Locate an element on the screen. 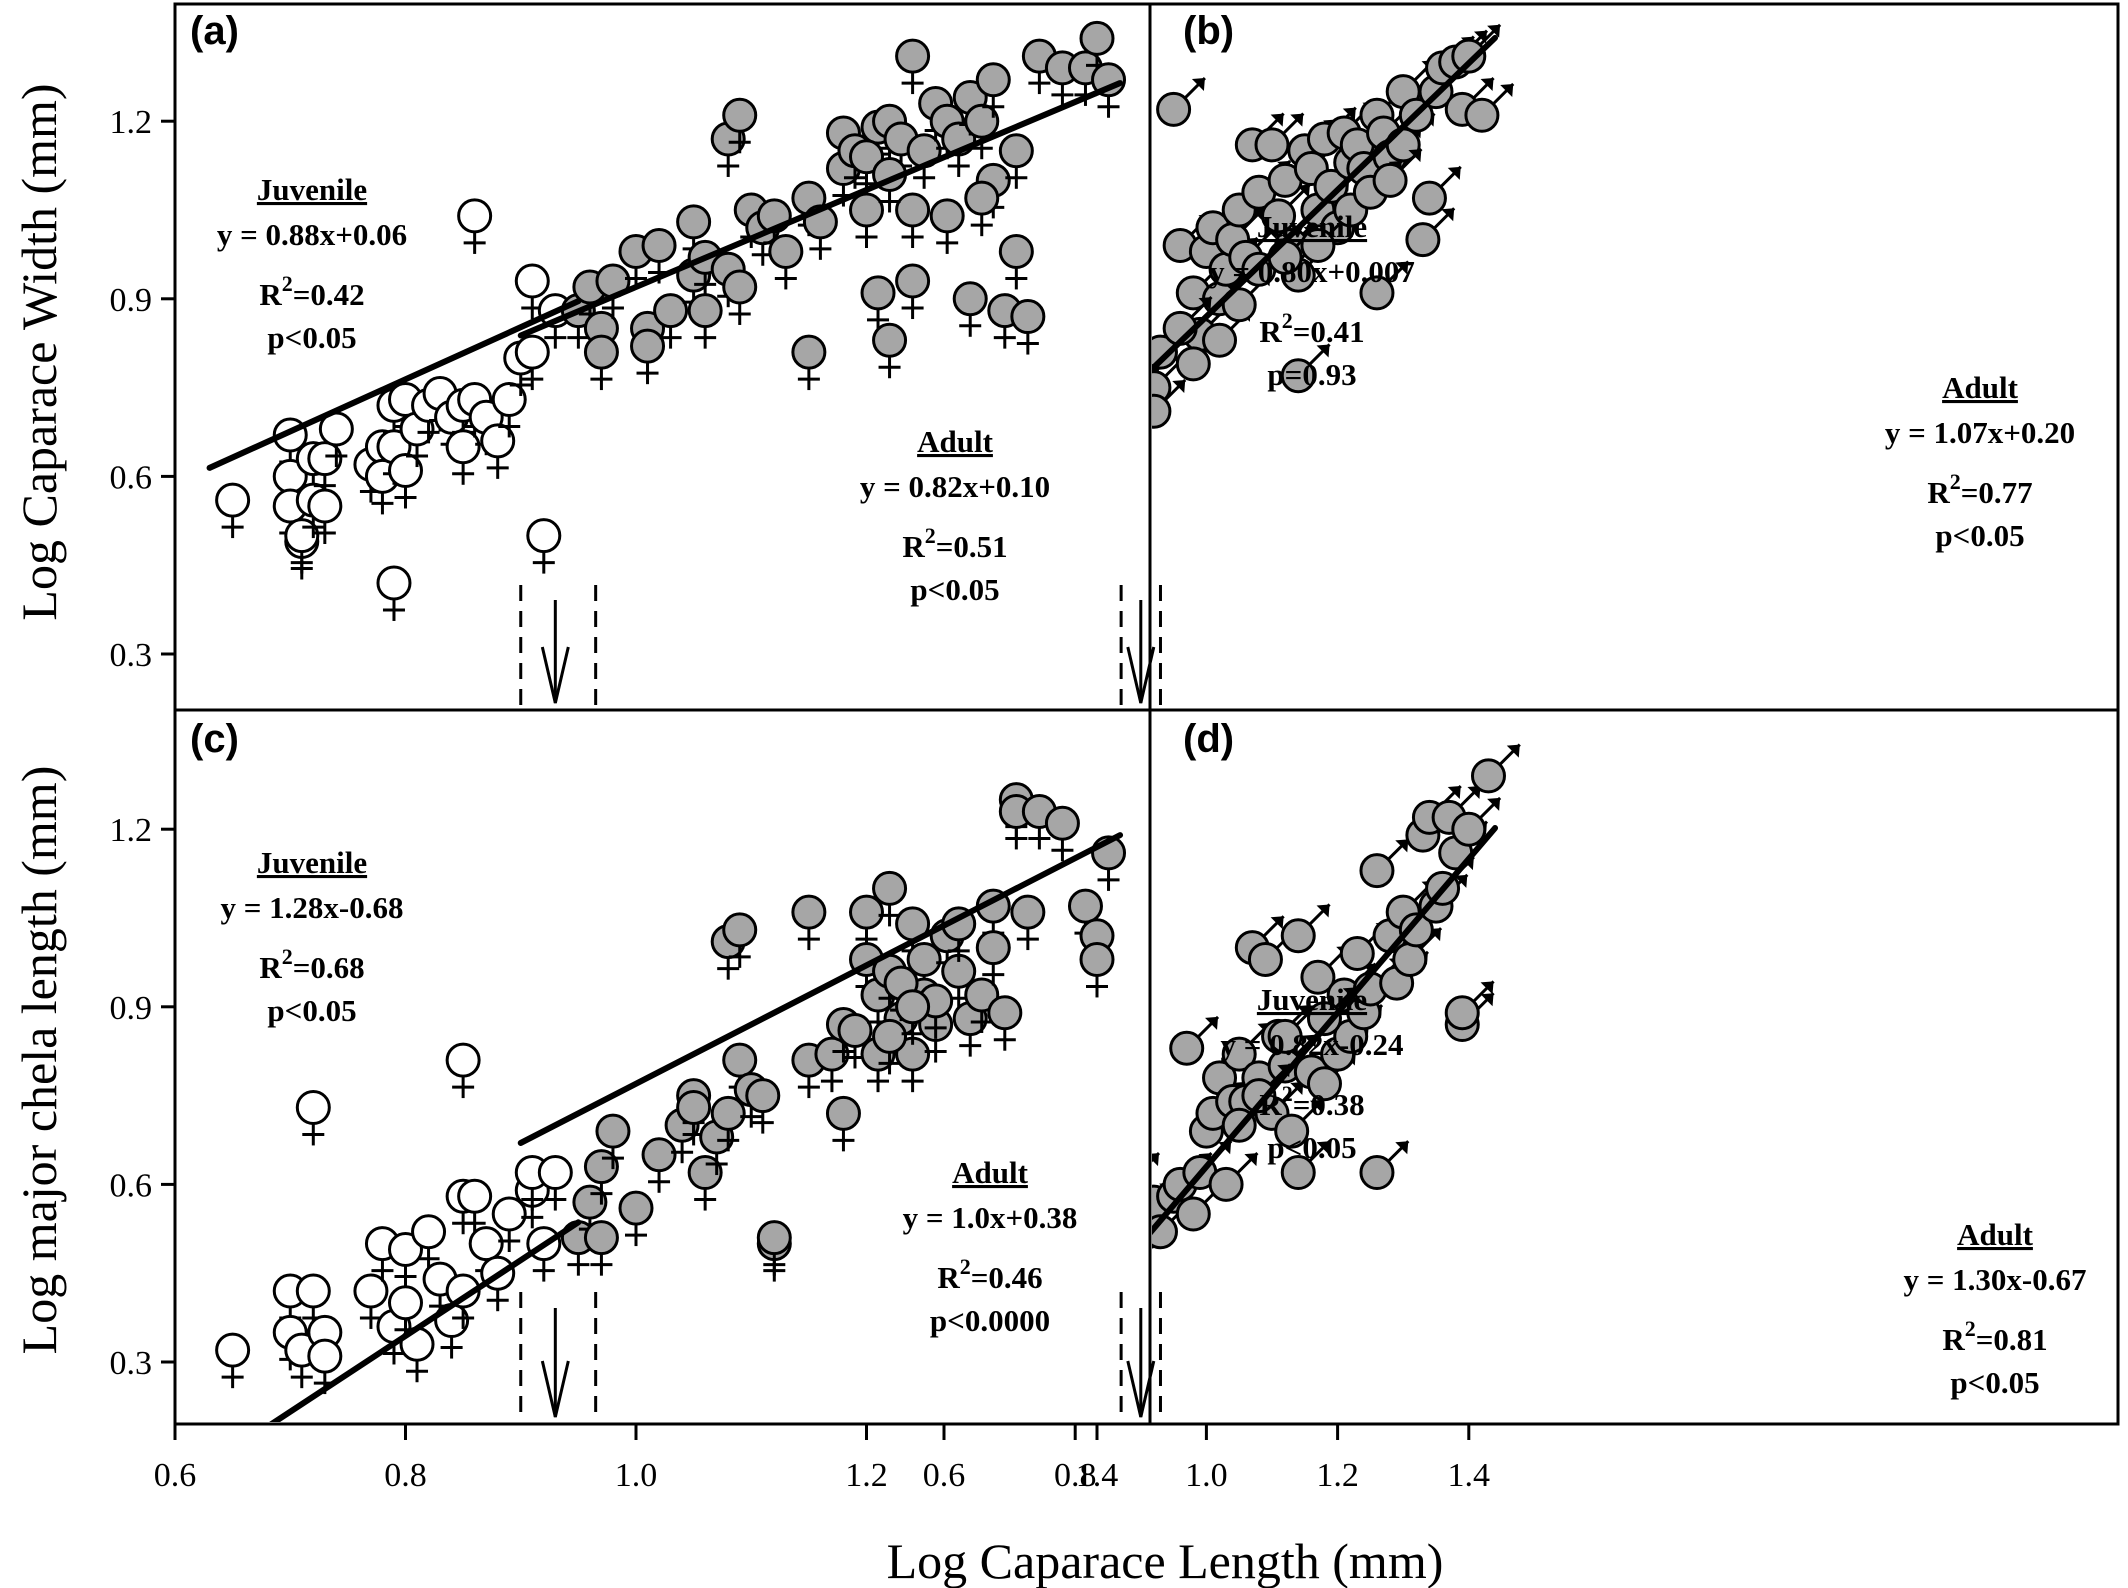 The height and width of the screenshot is (1588, 2128). x-axis-title: Log Caparace Length (mm) is located at coordinates (1165, 1560).